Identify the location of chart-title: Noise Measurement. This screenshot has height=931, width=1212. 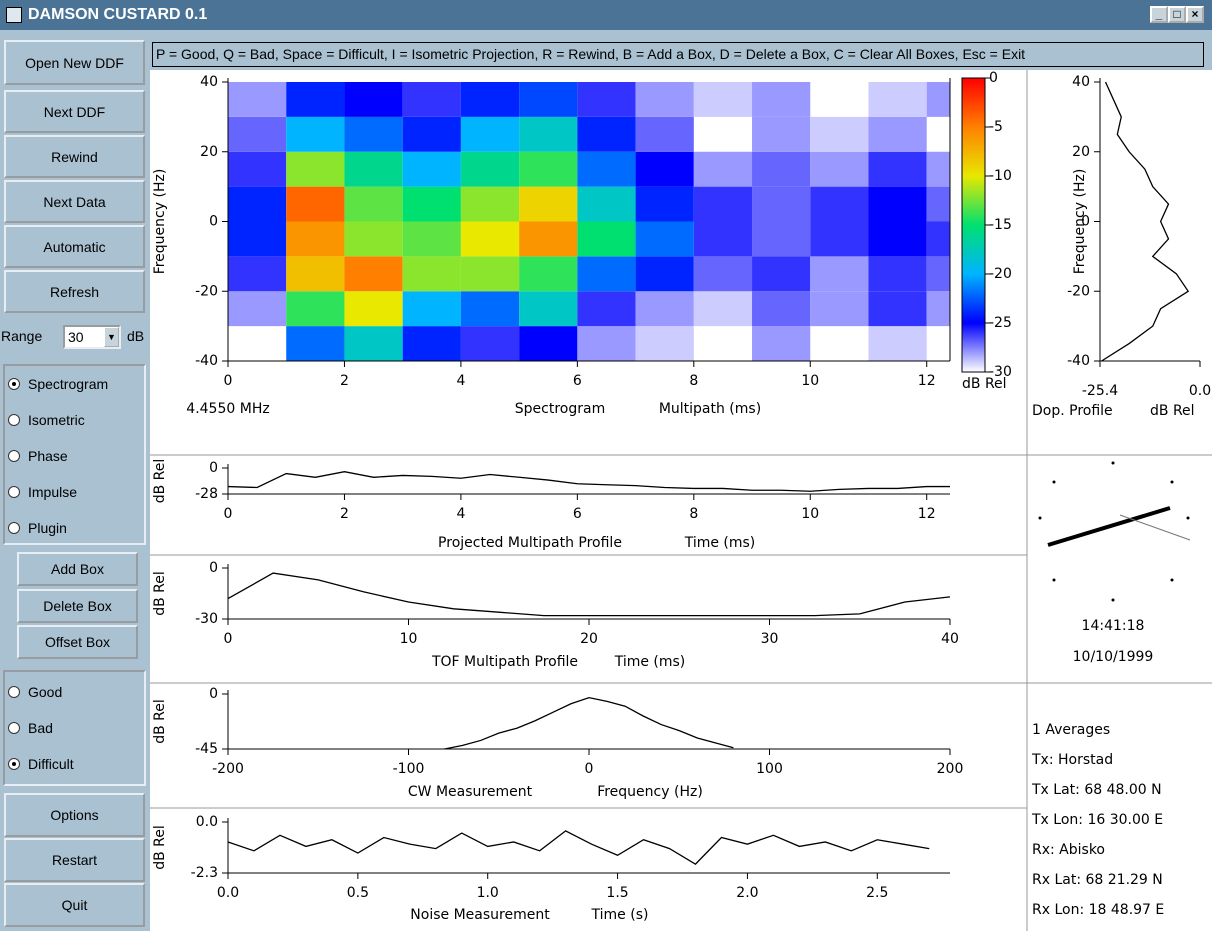
(480, 915).